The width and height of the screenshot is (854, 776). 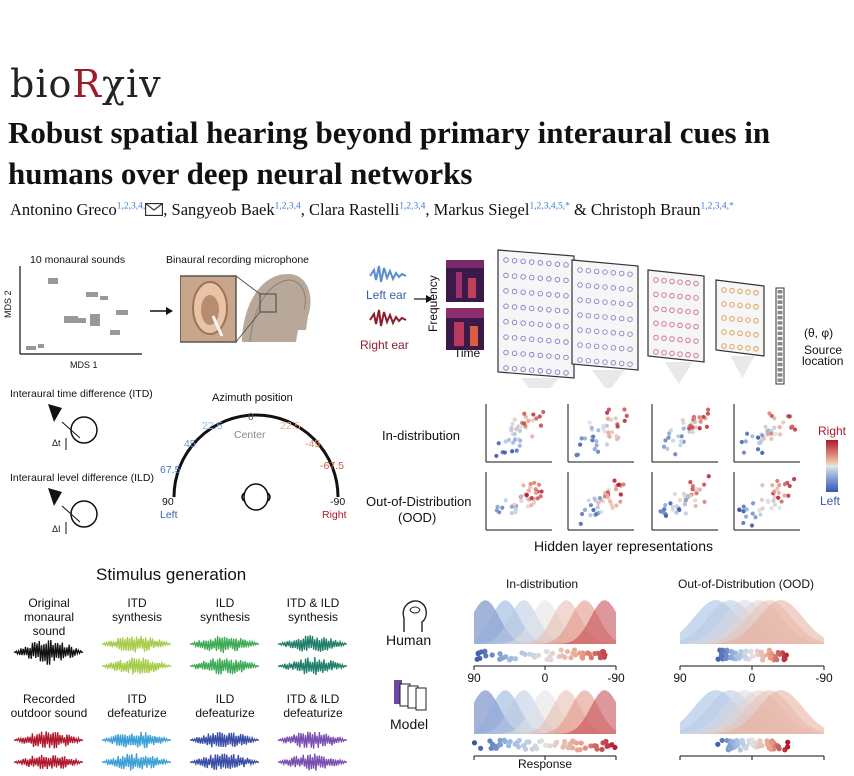 I want to click on response-plots: 90 0 -90 90 0 -90 90 0 -90 90 0 -90, so click(x=650, y=681).